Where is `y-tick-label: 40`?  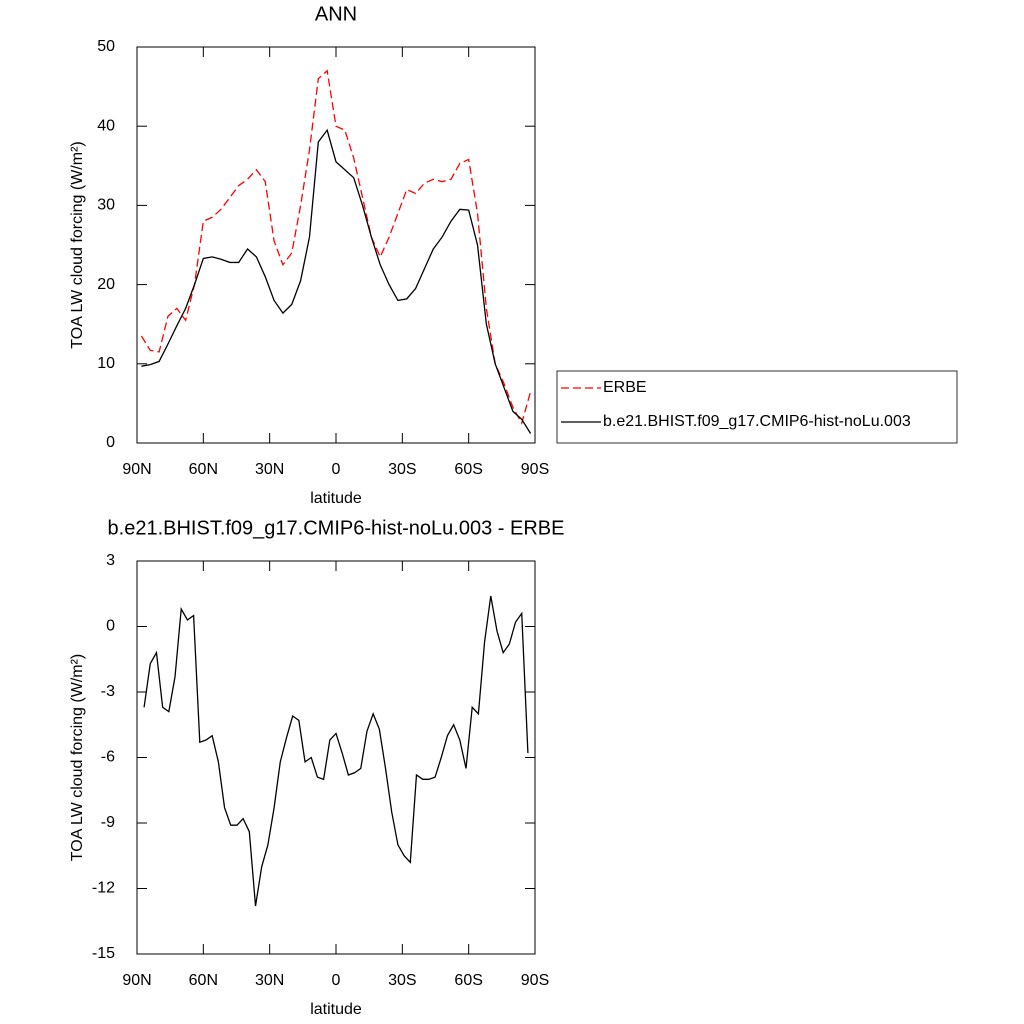 y-tick-label: 40 is located at coordinates (106, 125).